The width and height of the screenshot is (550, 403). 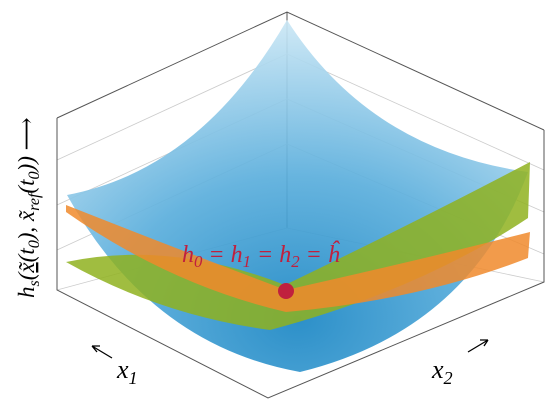 What do you see at coordinates (448, 378) in the screenshot?
I see `x2-label-part: 2` at bounding box center [448, 378].